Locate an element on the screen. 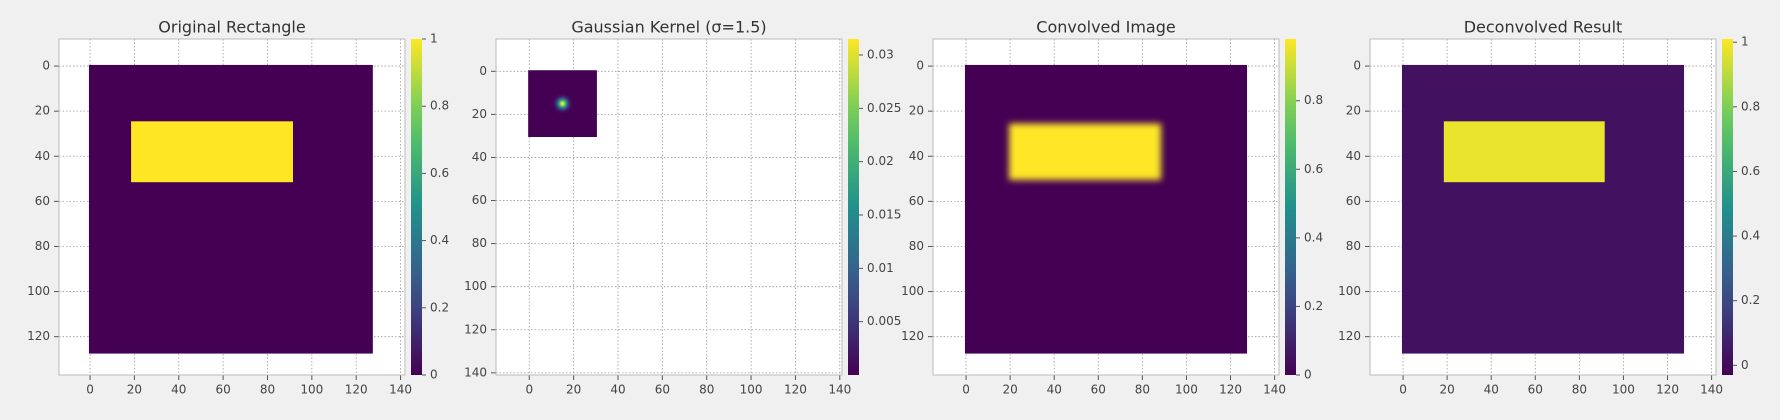  colorbar-tick-label: 0.02 is located at coordinates (880, 161).